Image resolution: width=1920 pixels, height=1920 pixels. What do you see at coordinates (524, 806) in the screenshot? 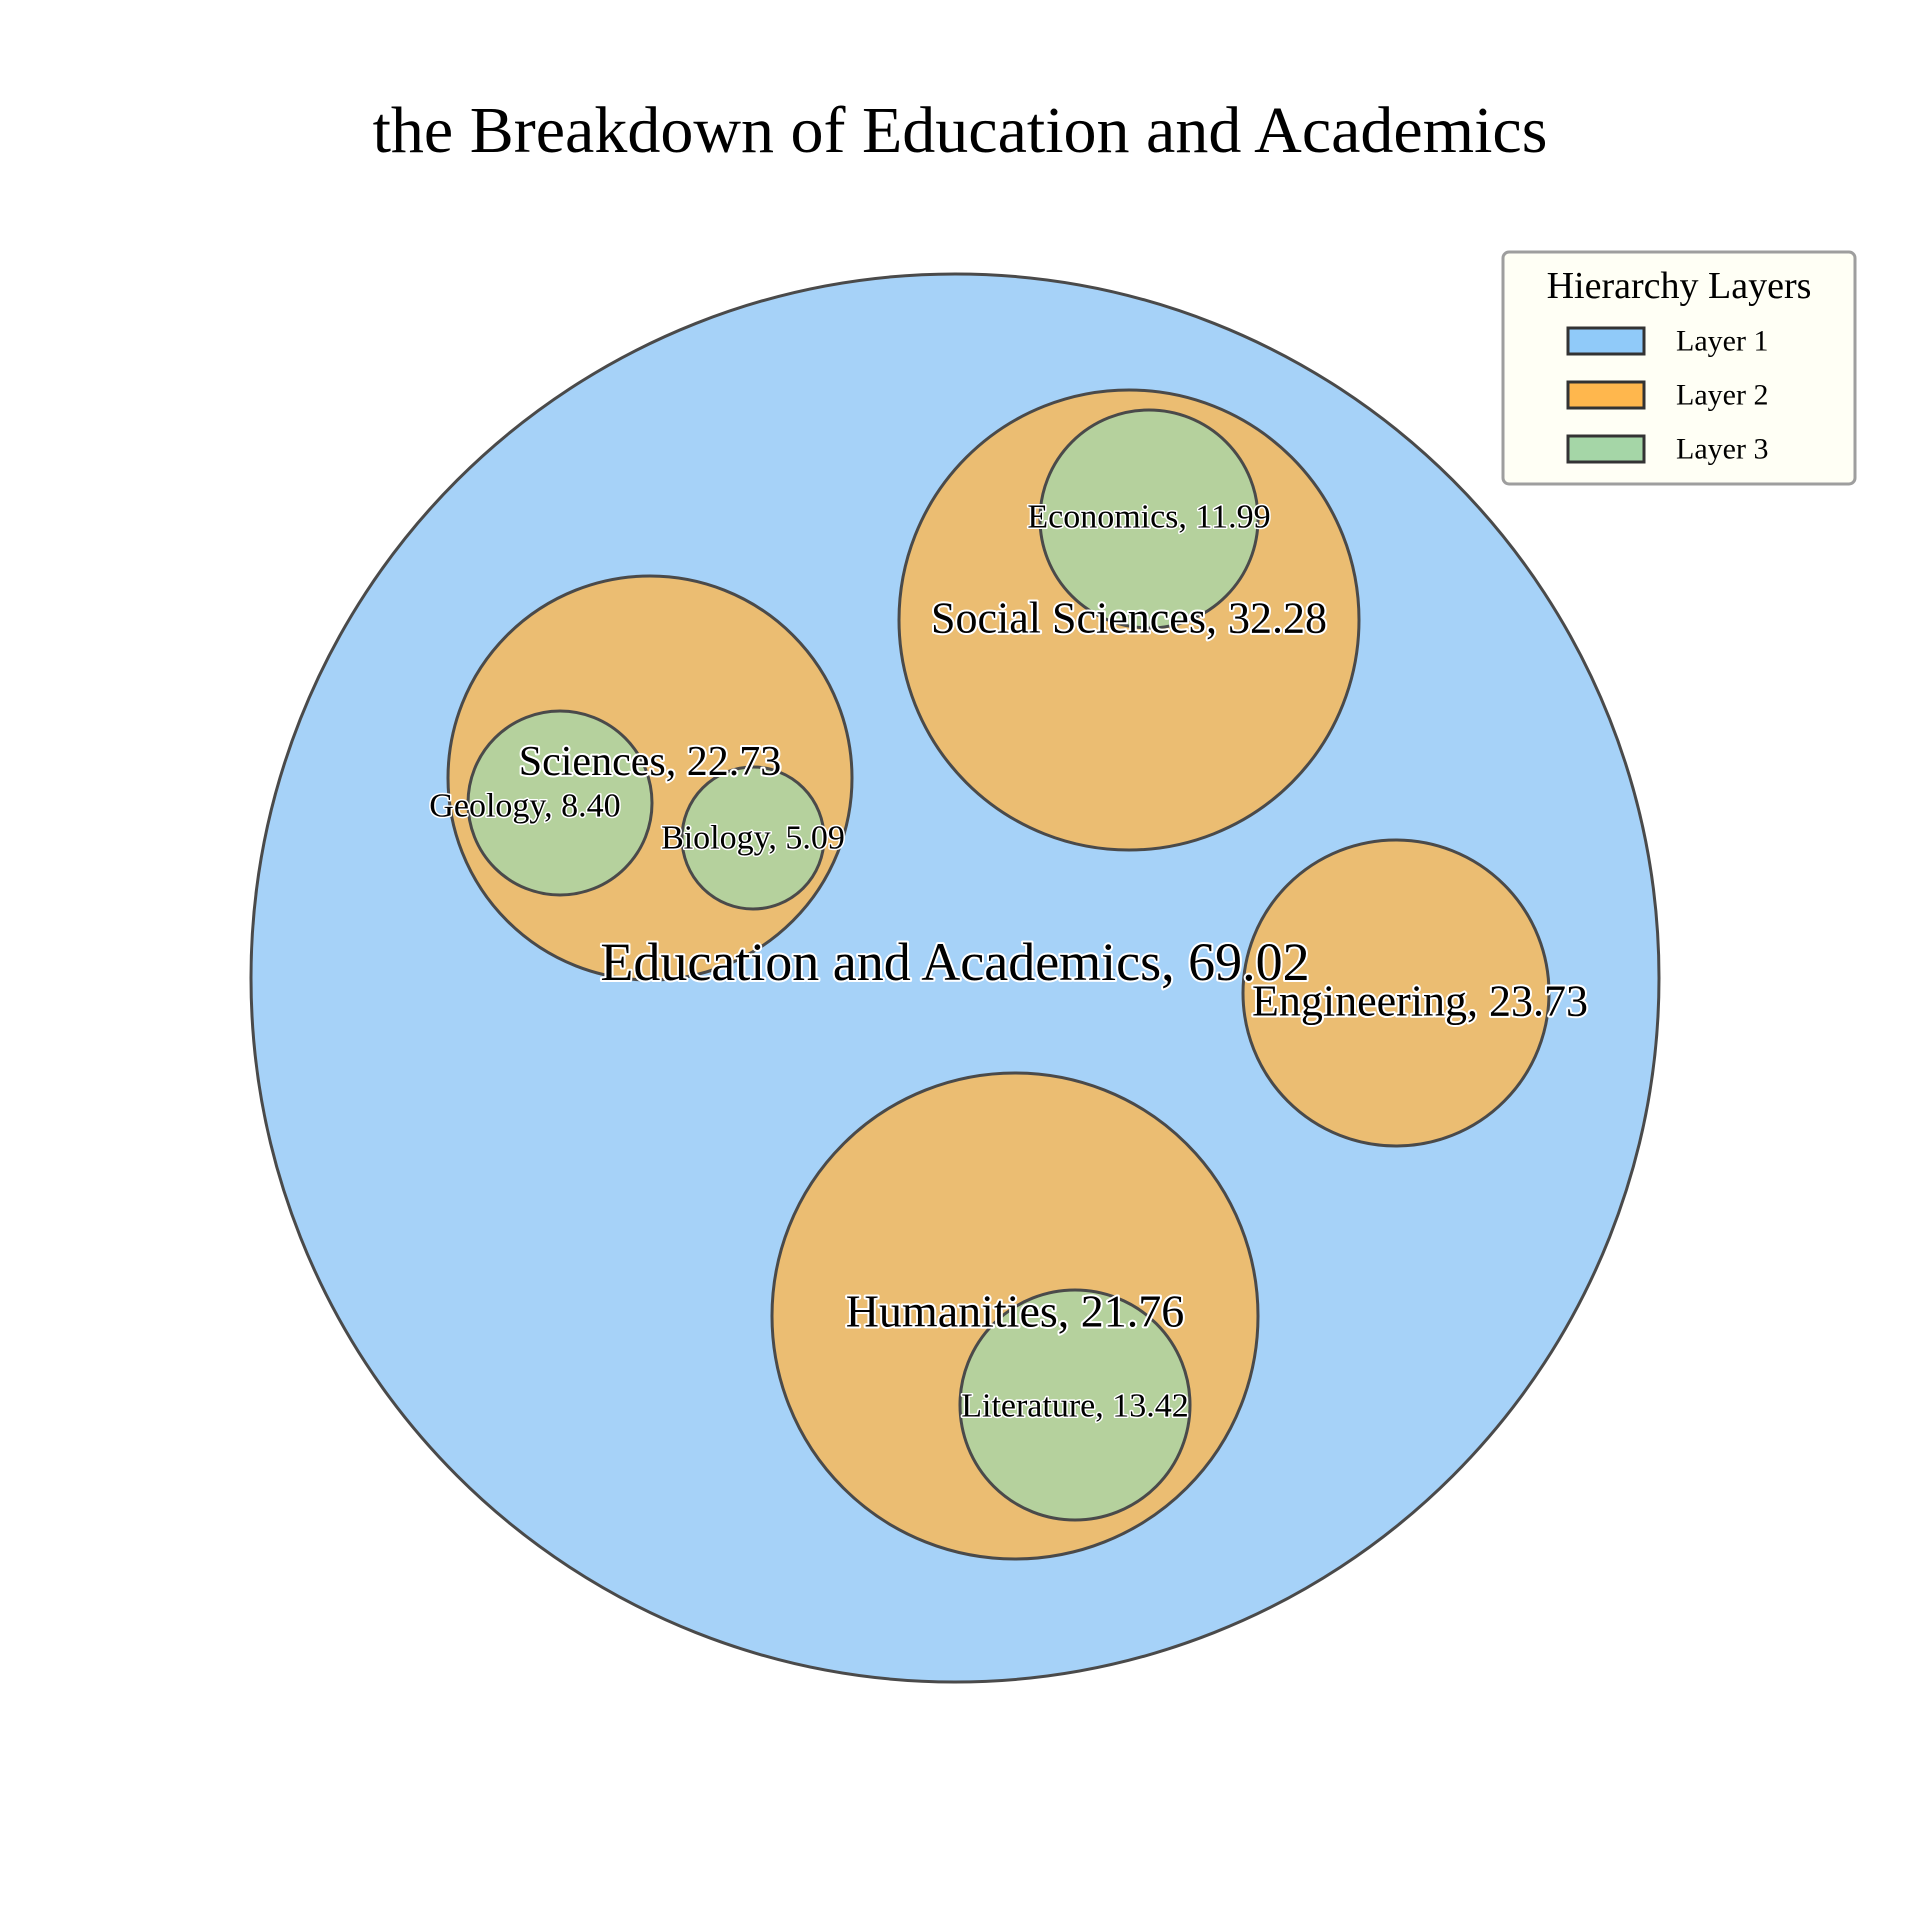
I see `label-geology: Geology, 8.40` at bounding box center [524, 806].